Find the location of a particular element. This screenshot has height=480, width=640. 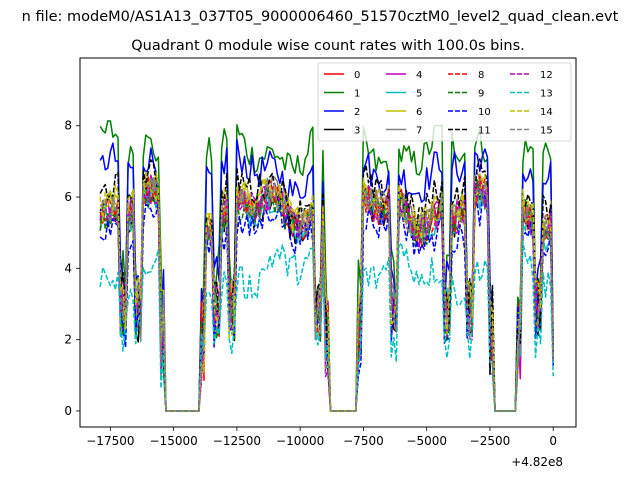

y-axis: 0 2 4 6 8 is located at coordinates (72, 268).